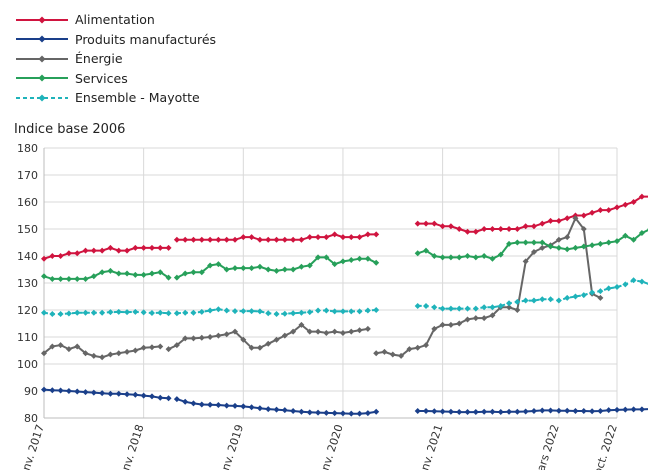  I want to click on series-line-ensemble-mayotte, so click(532, 294).